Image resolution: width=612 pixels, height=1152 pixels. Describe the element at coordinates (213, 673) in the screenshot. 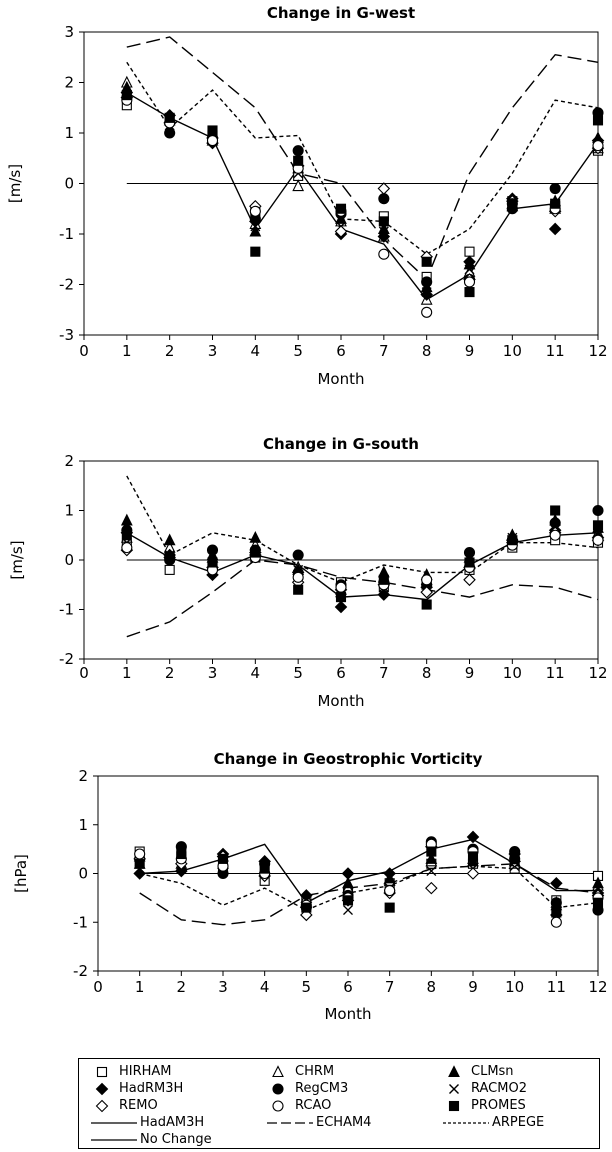

I see `x-tick-label: 3` at that location.